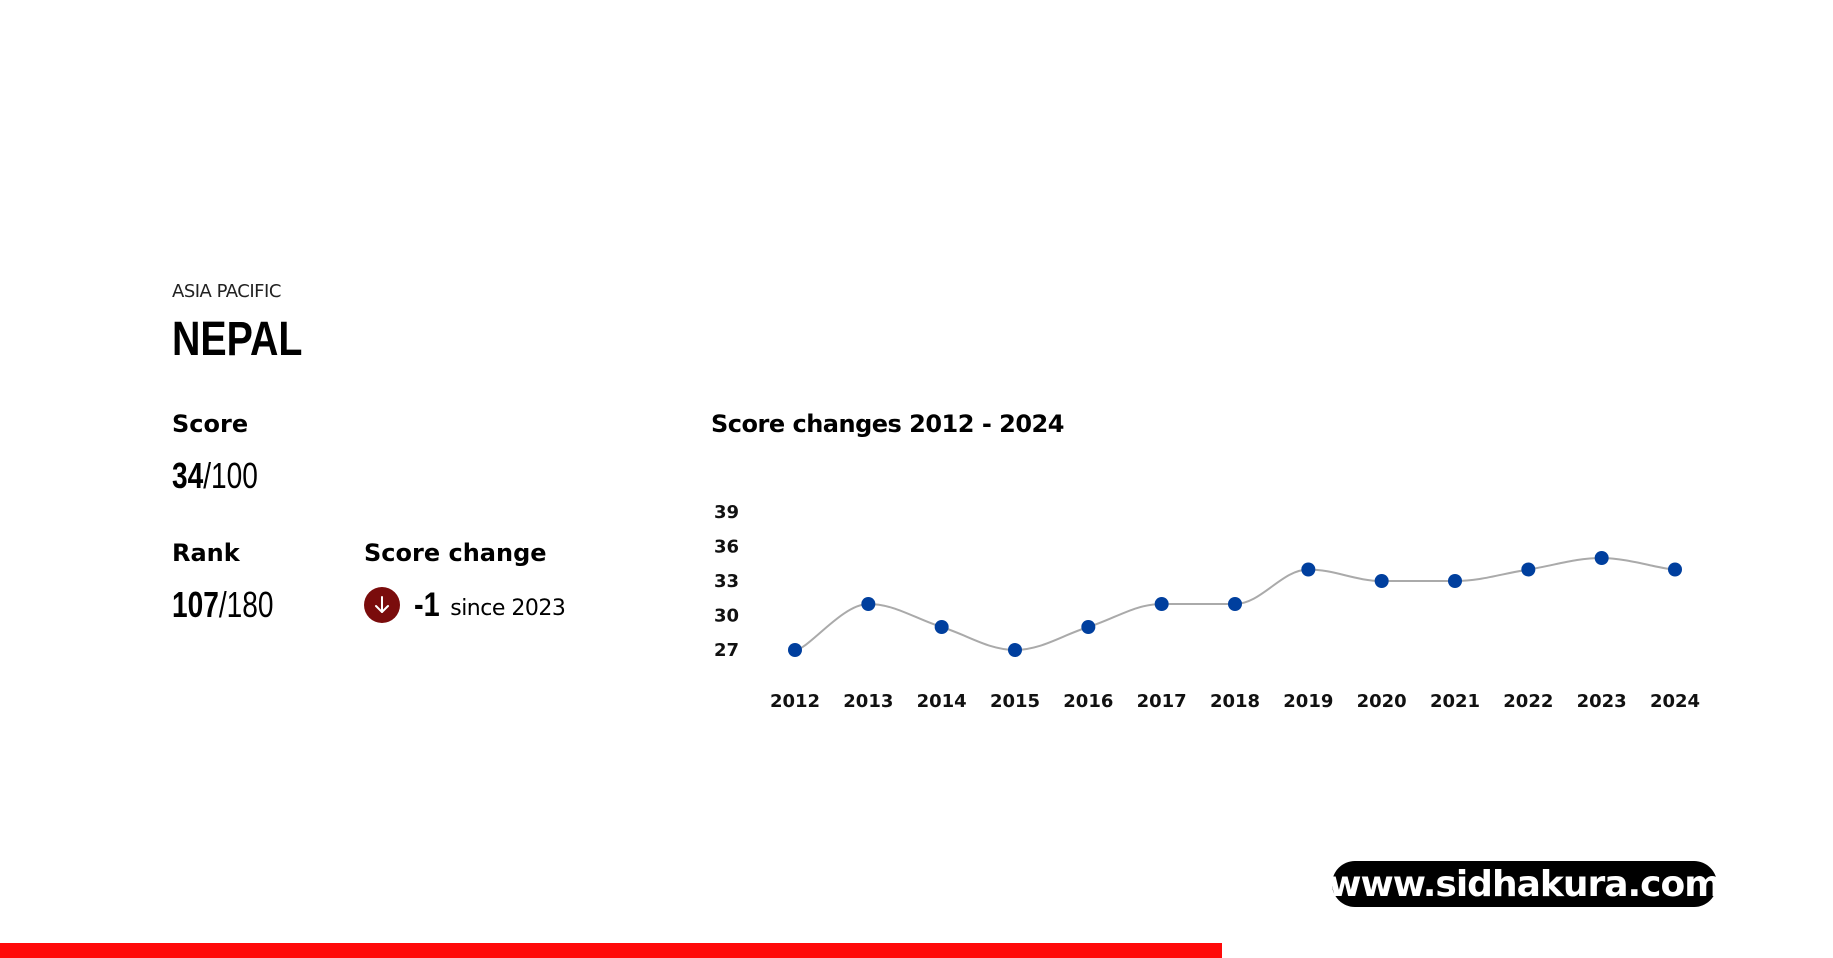 The width and height of the screenshot is (1833, 958). What do you see at coordinates (1675, 701) in the screenshot?
I see `x-tick-label: 2024` at bounding box center [1675, 701].